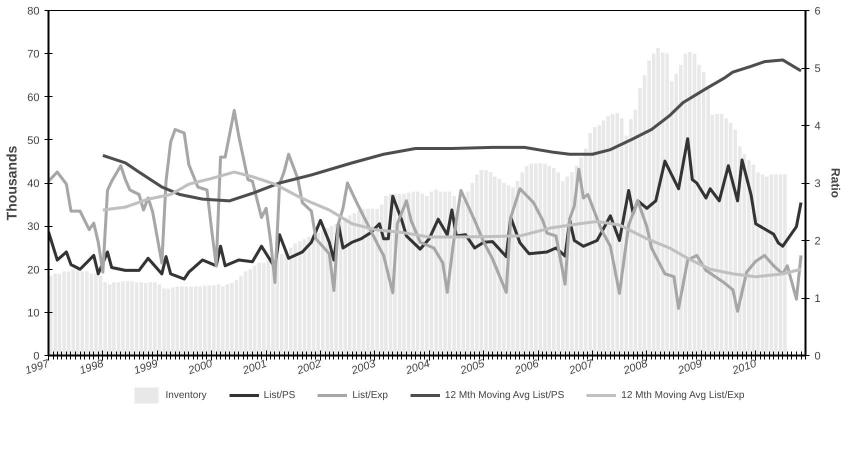 Image resolution: width=858 pixels, height=470 pixels. What do you see at coordinates (308, 368) in the screenshot?
I see `x-tick-label: 2002` at bounding box center [308, 368].